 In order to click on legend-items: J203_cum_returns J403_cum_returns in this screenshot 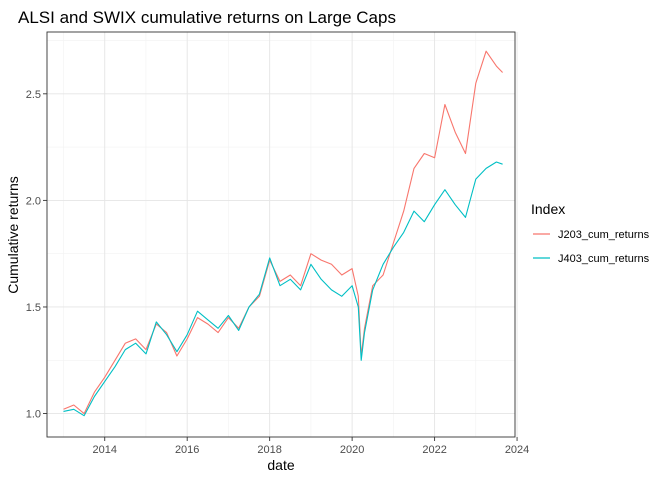, I will do `click(591, 247)`.